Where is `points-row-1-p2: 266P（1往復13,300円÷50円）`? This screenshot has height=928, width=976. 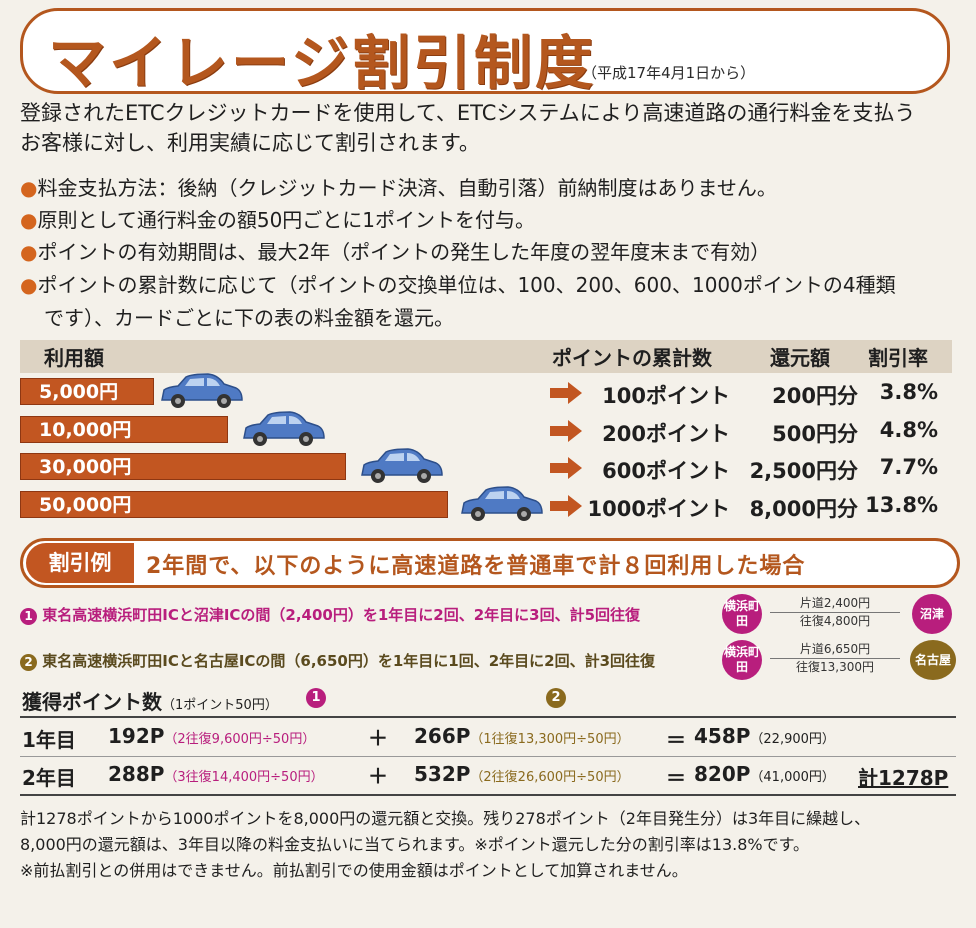
points-row-1-p2: 266P（1往復13,300円÷50円） is located at coordinates (522, 736).